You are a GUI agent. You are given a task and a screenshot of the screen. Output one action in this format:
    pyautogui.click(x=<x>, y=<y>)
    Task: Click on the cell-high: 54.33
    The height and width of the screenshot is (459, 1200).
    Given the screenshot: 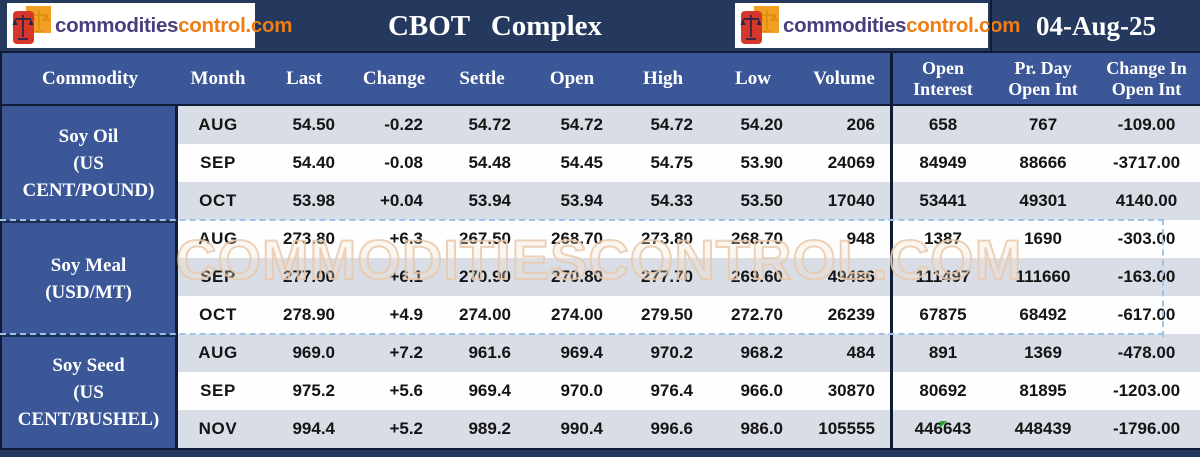 What is the action you would take?
    pyautogui.click(x=671, y=200)
    